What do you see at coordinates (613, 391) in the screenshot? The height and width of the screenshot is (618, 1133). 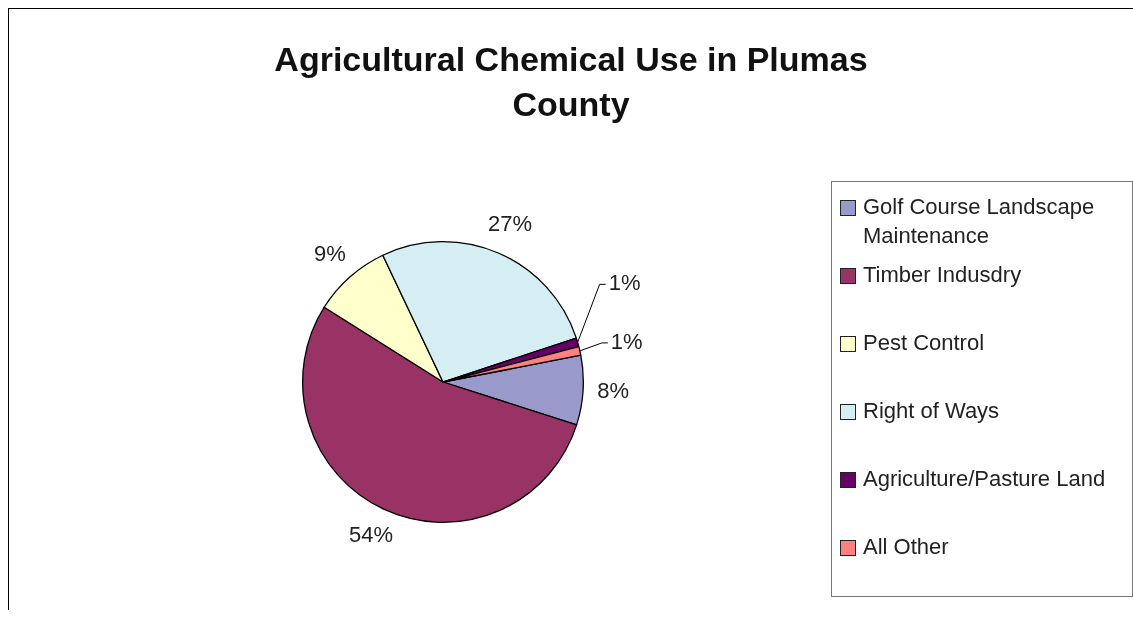 I see `data-label: 8%` at bounding box center [613, 391].